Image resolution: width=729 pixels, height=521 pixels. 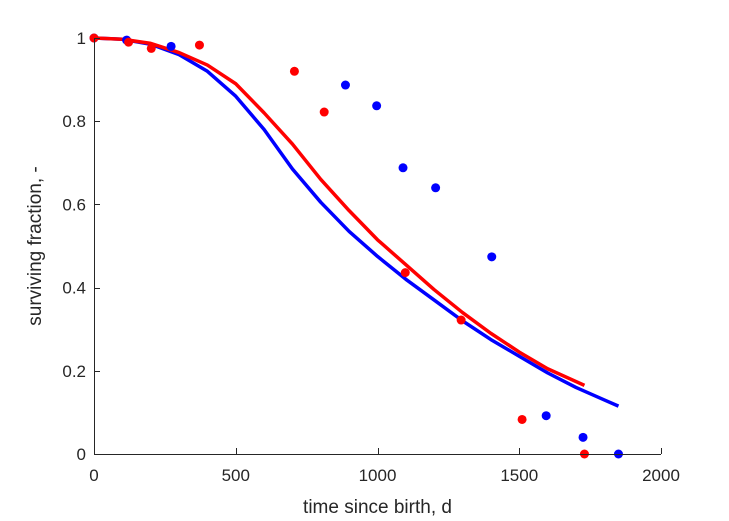 What do you see at coordinates (81, 454) in the screenshot?
I see `y-tick-label: 0` at bounding box center [81, 454].